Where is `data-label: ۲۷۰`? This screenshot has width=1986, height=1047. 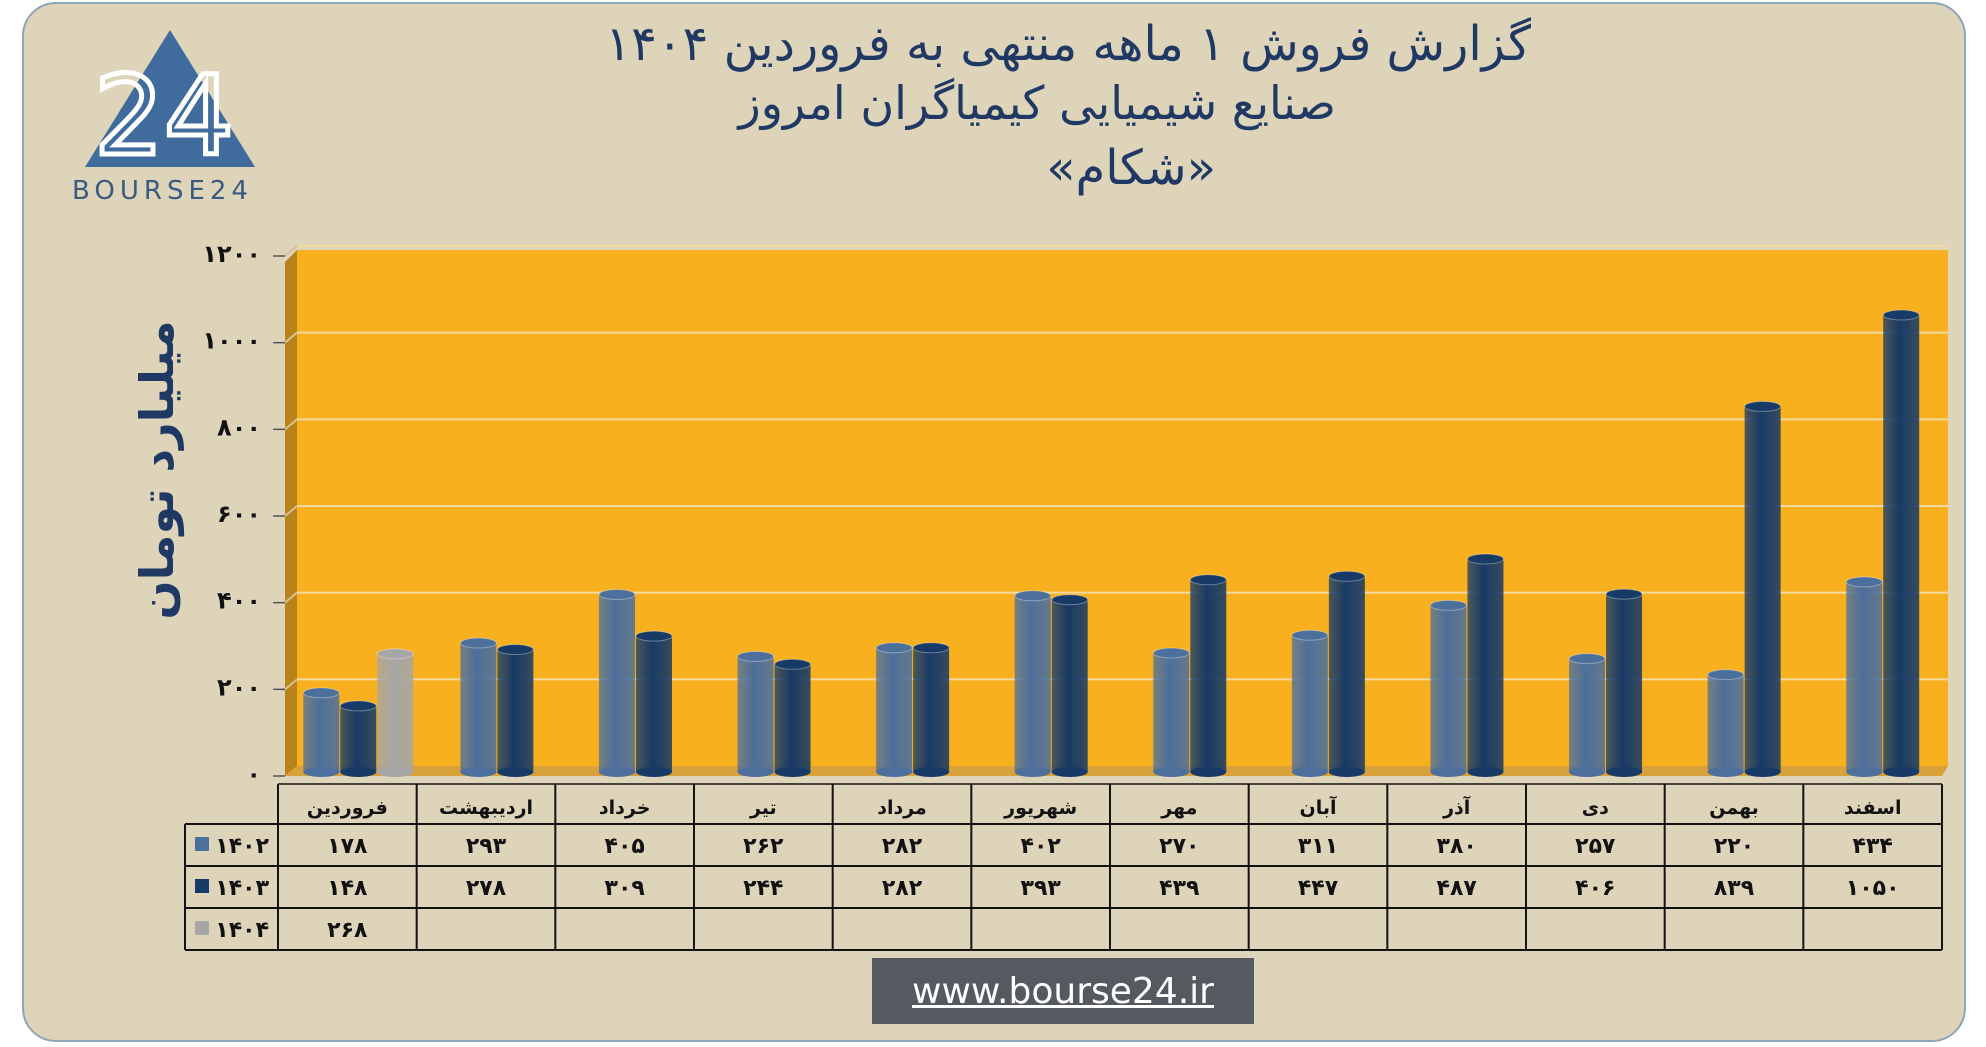
data-label: ۲۷۰ is located at coordinates (1179, 846).